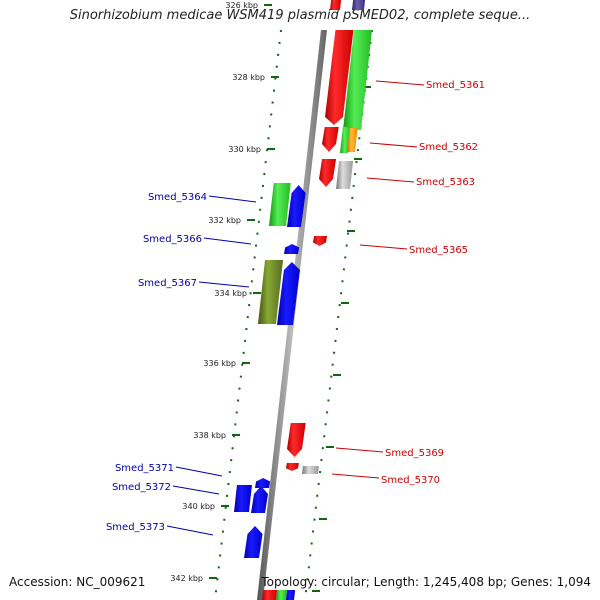 Image resolution: width=600 pixels, height=600 pixels. What do you see at coordinates (241, 5) in the screenshot?
I see `axis-tick-label: 326 kbp` at bounding box center [241, 5].